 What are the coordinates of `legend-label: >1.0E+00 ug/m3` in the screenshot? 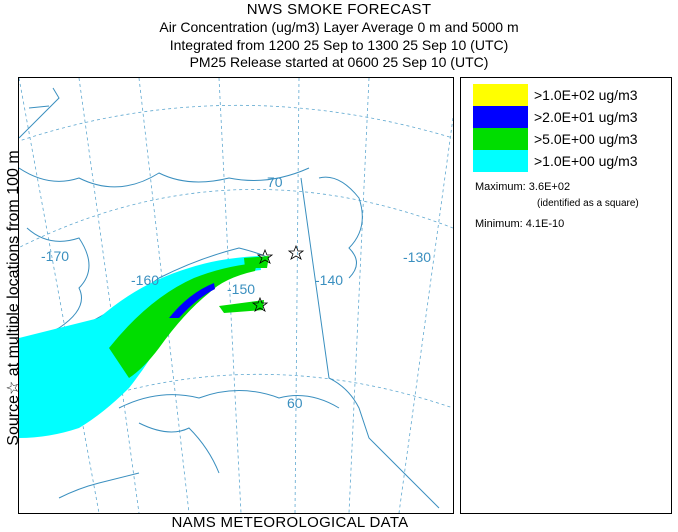 It's located at (586, 161).